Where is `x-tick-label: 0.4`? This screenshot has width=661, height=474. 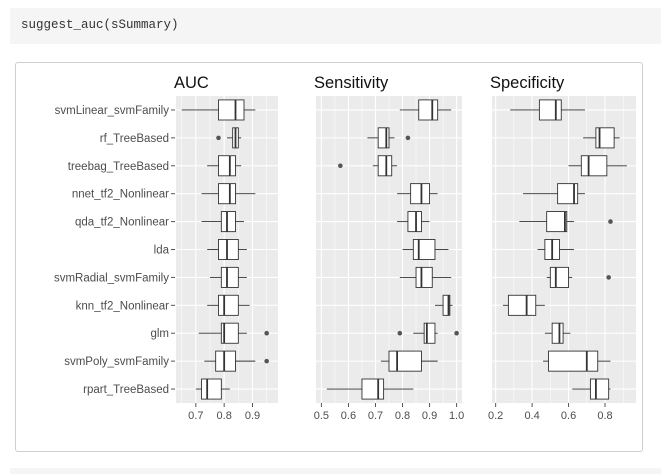
x-tick-label: 0.4 is located at coordinates (531, 416).